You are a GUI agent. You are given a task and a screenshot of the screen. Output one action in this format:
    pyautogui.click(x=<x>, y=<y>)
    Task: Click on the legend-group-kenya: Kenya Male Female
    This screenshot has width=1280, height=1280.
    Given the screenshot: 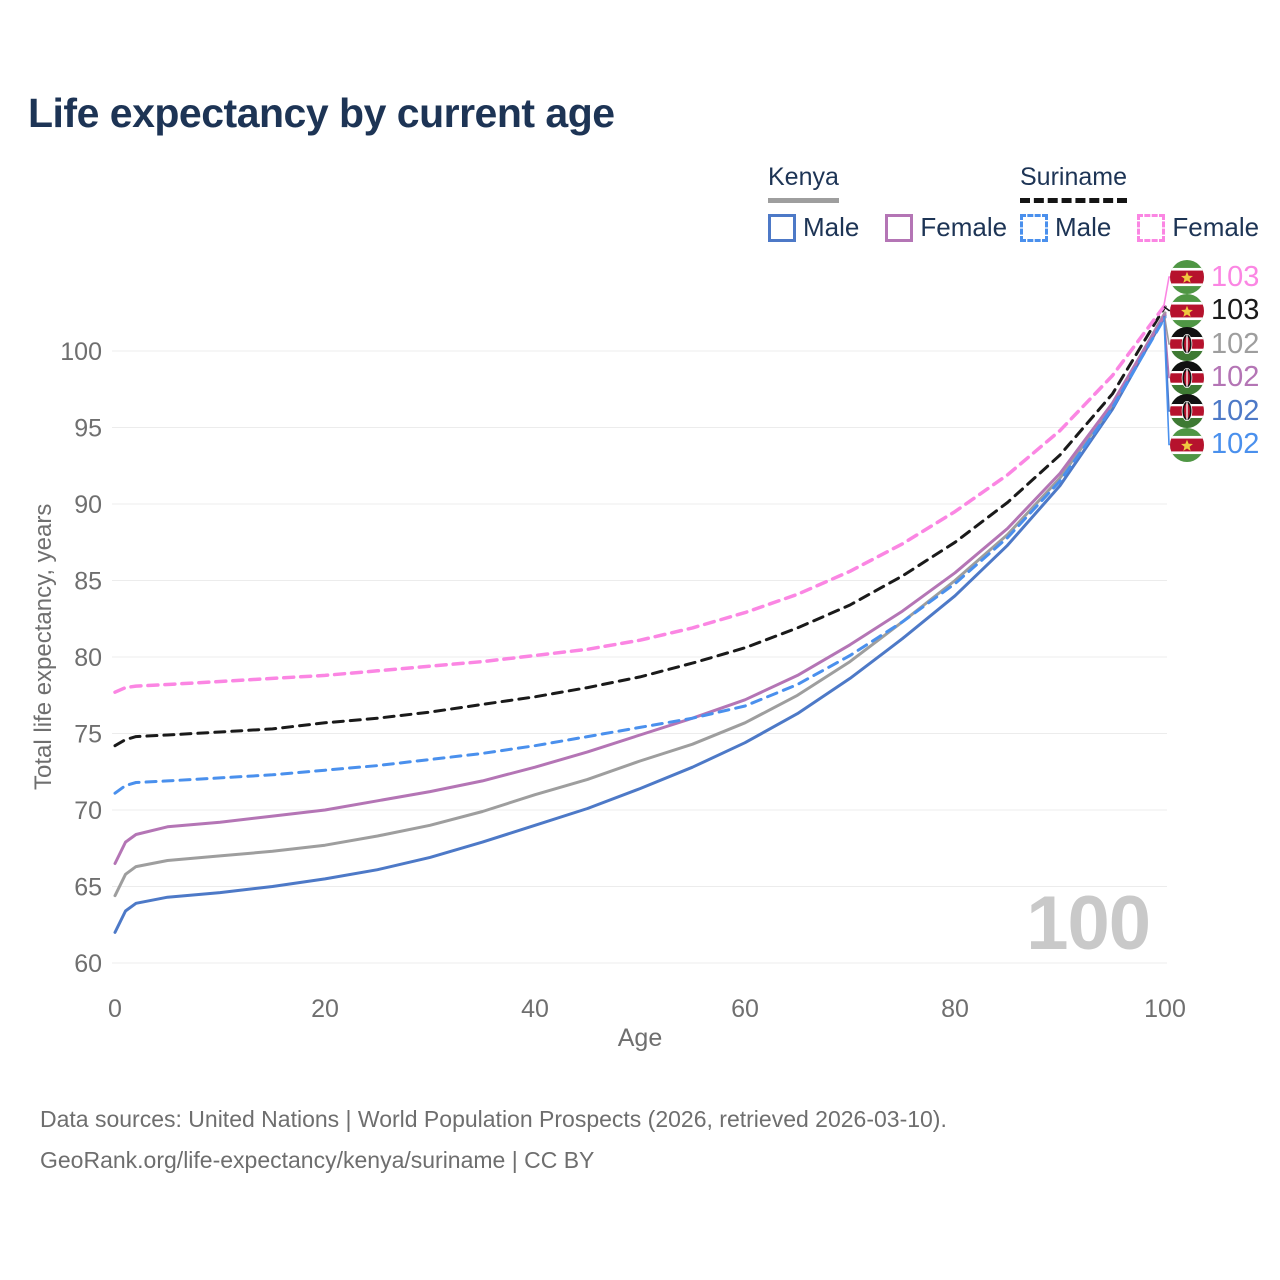 What is the action you would take?
    pyautogui.click(x=900, y=203)
    